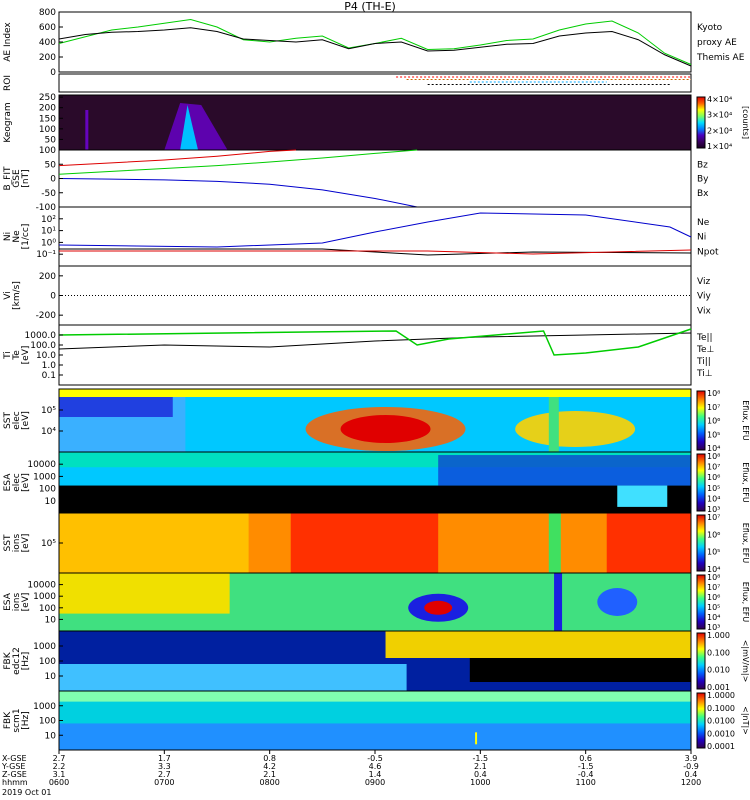 Image resolution: width=750 pixels, height=800 pixels. What do you see at coordinates (721, 708) in the screenshot?
I see `fbk_s-cbar-tick-3: 0.1000` at bounding box center [721, 708].